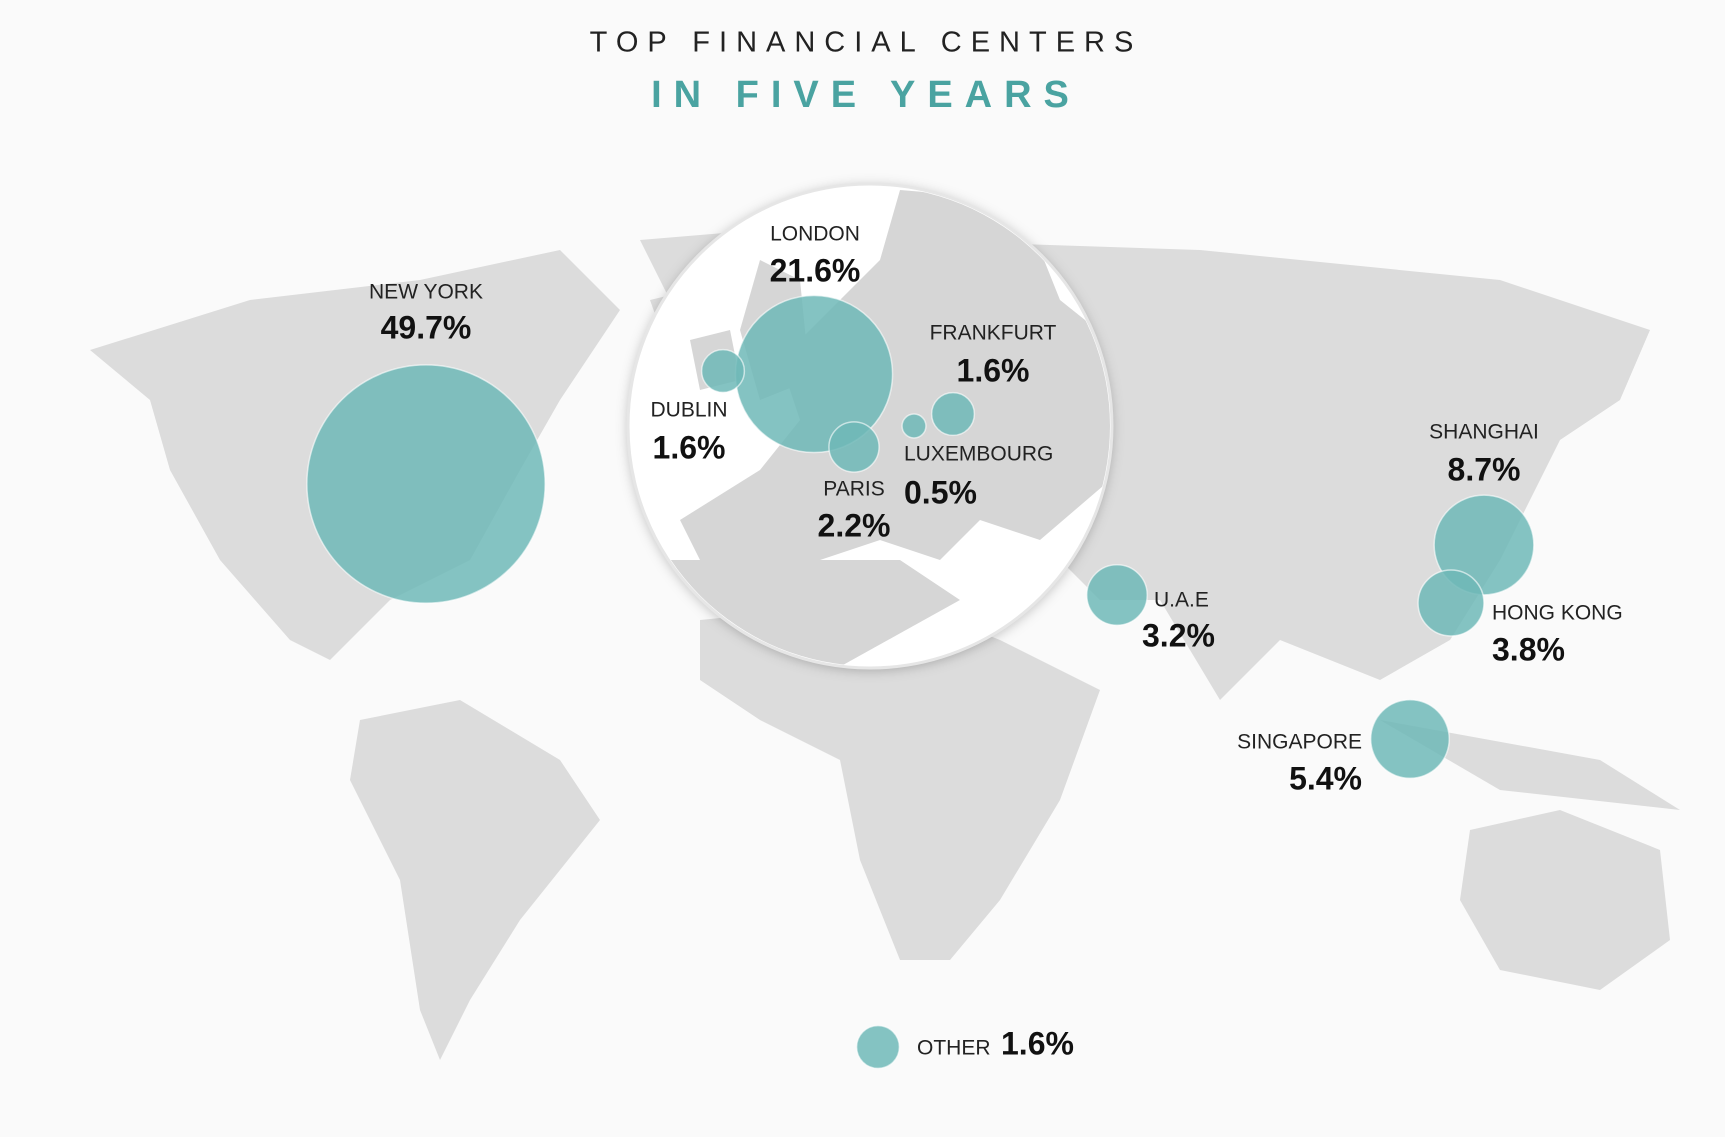  What do you see at coordinates (426, 292) in the screenshot?
I see `center-name: NEW YORK` at bounding box center [426, 292].